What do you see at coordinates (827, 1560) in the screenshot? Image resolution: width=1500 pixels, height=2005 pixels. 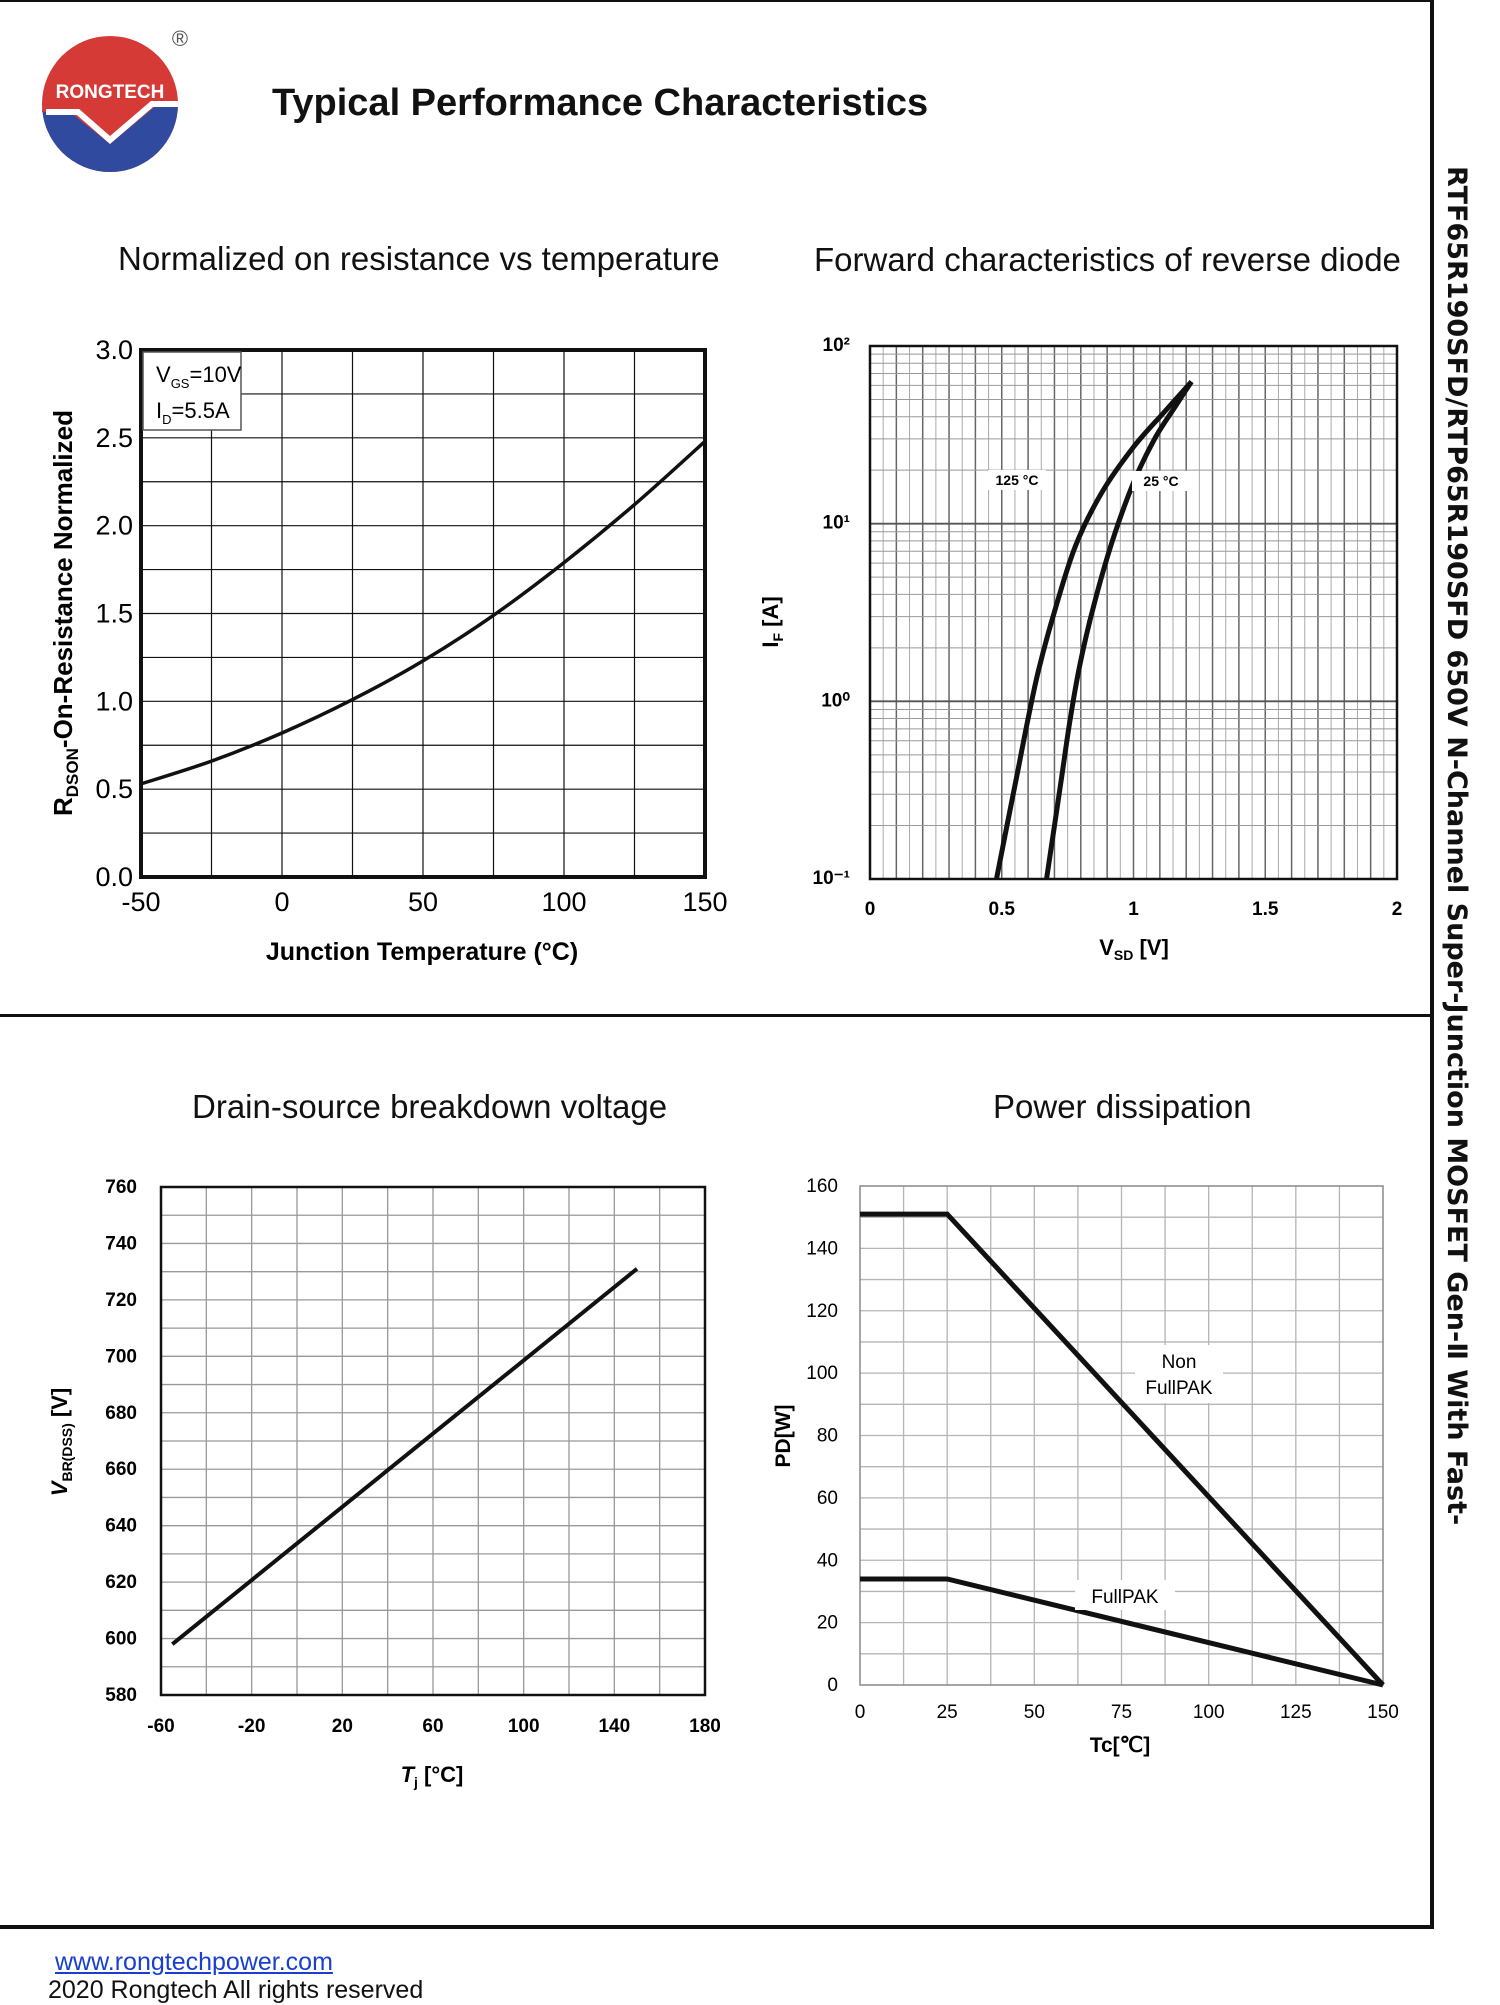 I see `chart4-ytick-label: 40` at bounding box center [827, 1560].